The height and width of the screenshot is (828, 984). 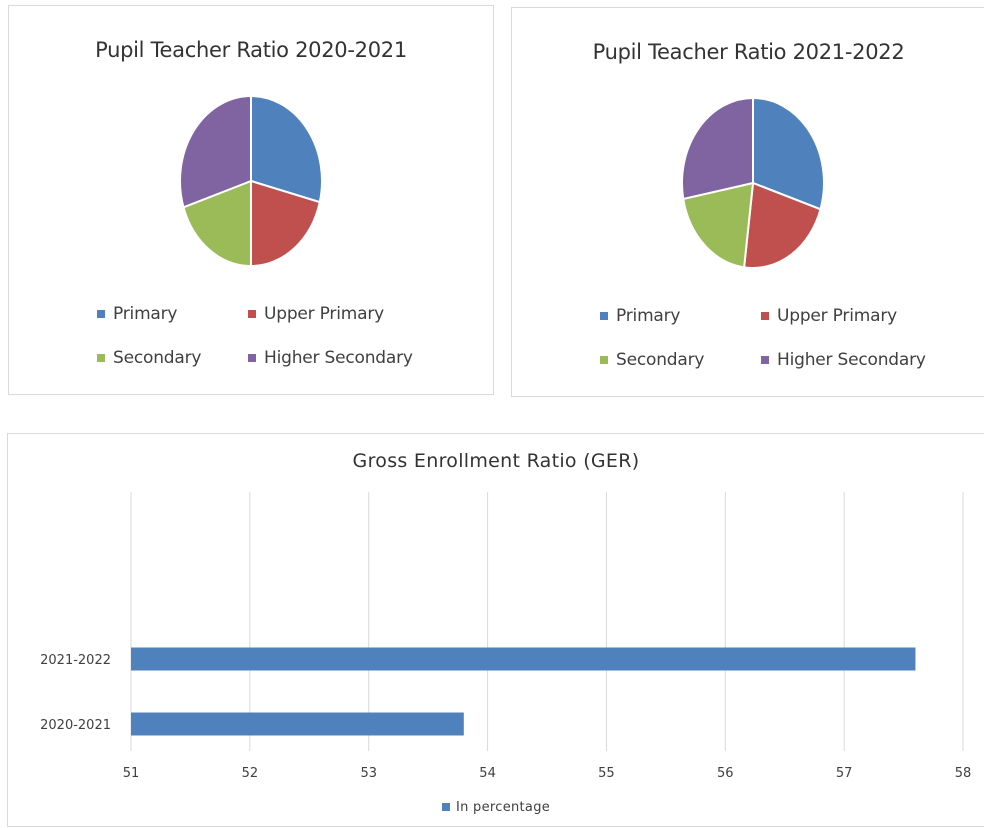 What do you see at coordinates (445, 807) in the screenshot?
I see `legend-swatch-in-percentage` at bounding box center [445, 807].